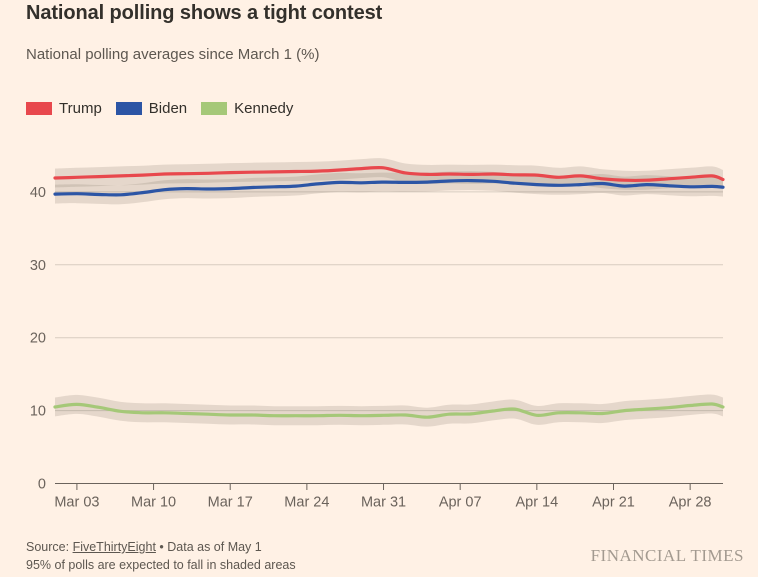  What do you see at coordinates (460, 503) in the screenshot?
I see `x-tick-label-apr-07: Apr 07` at bounding box center [460, 503].